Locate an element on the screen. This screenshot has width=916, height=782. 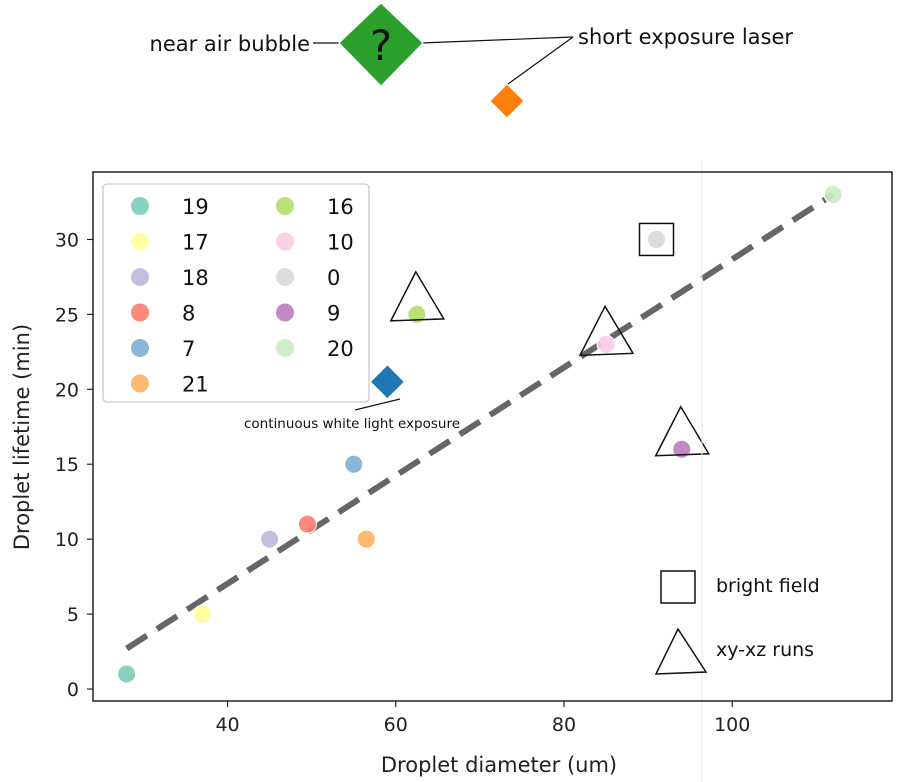
x-tick-label: 80 is located at coordinates (564, 725).